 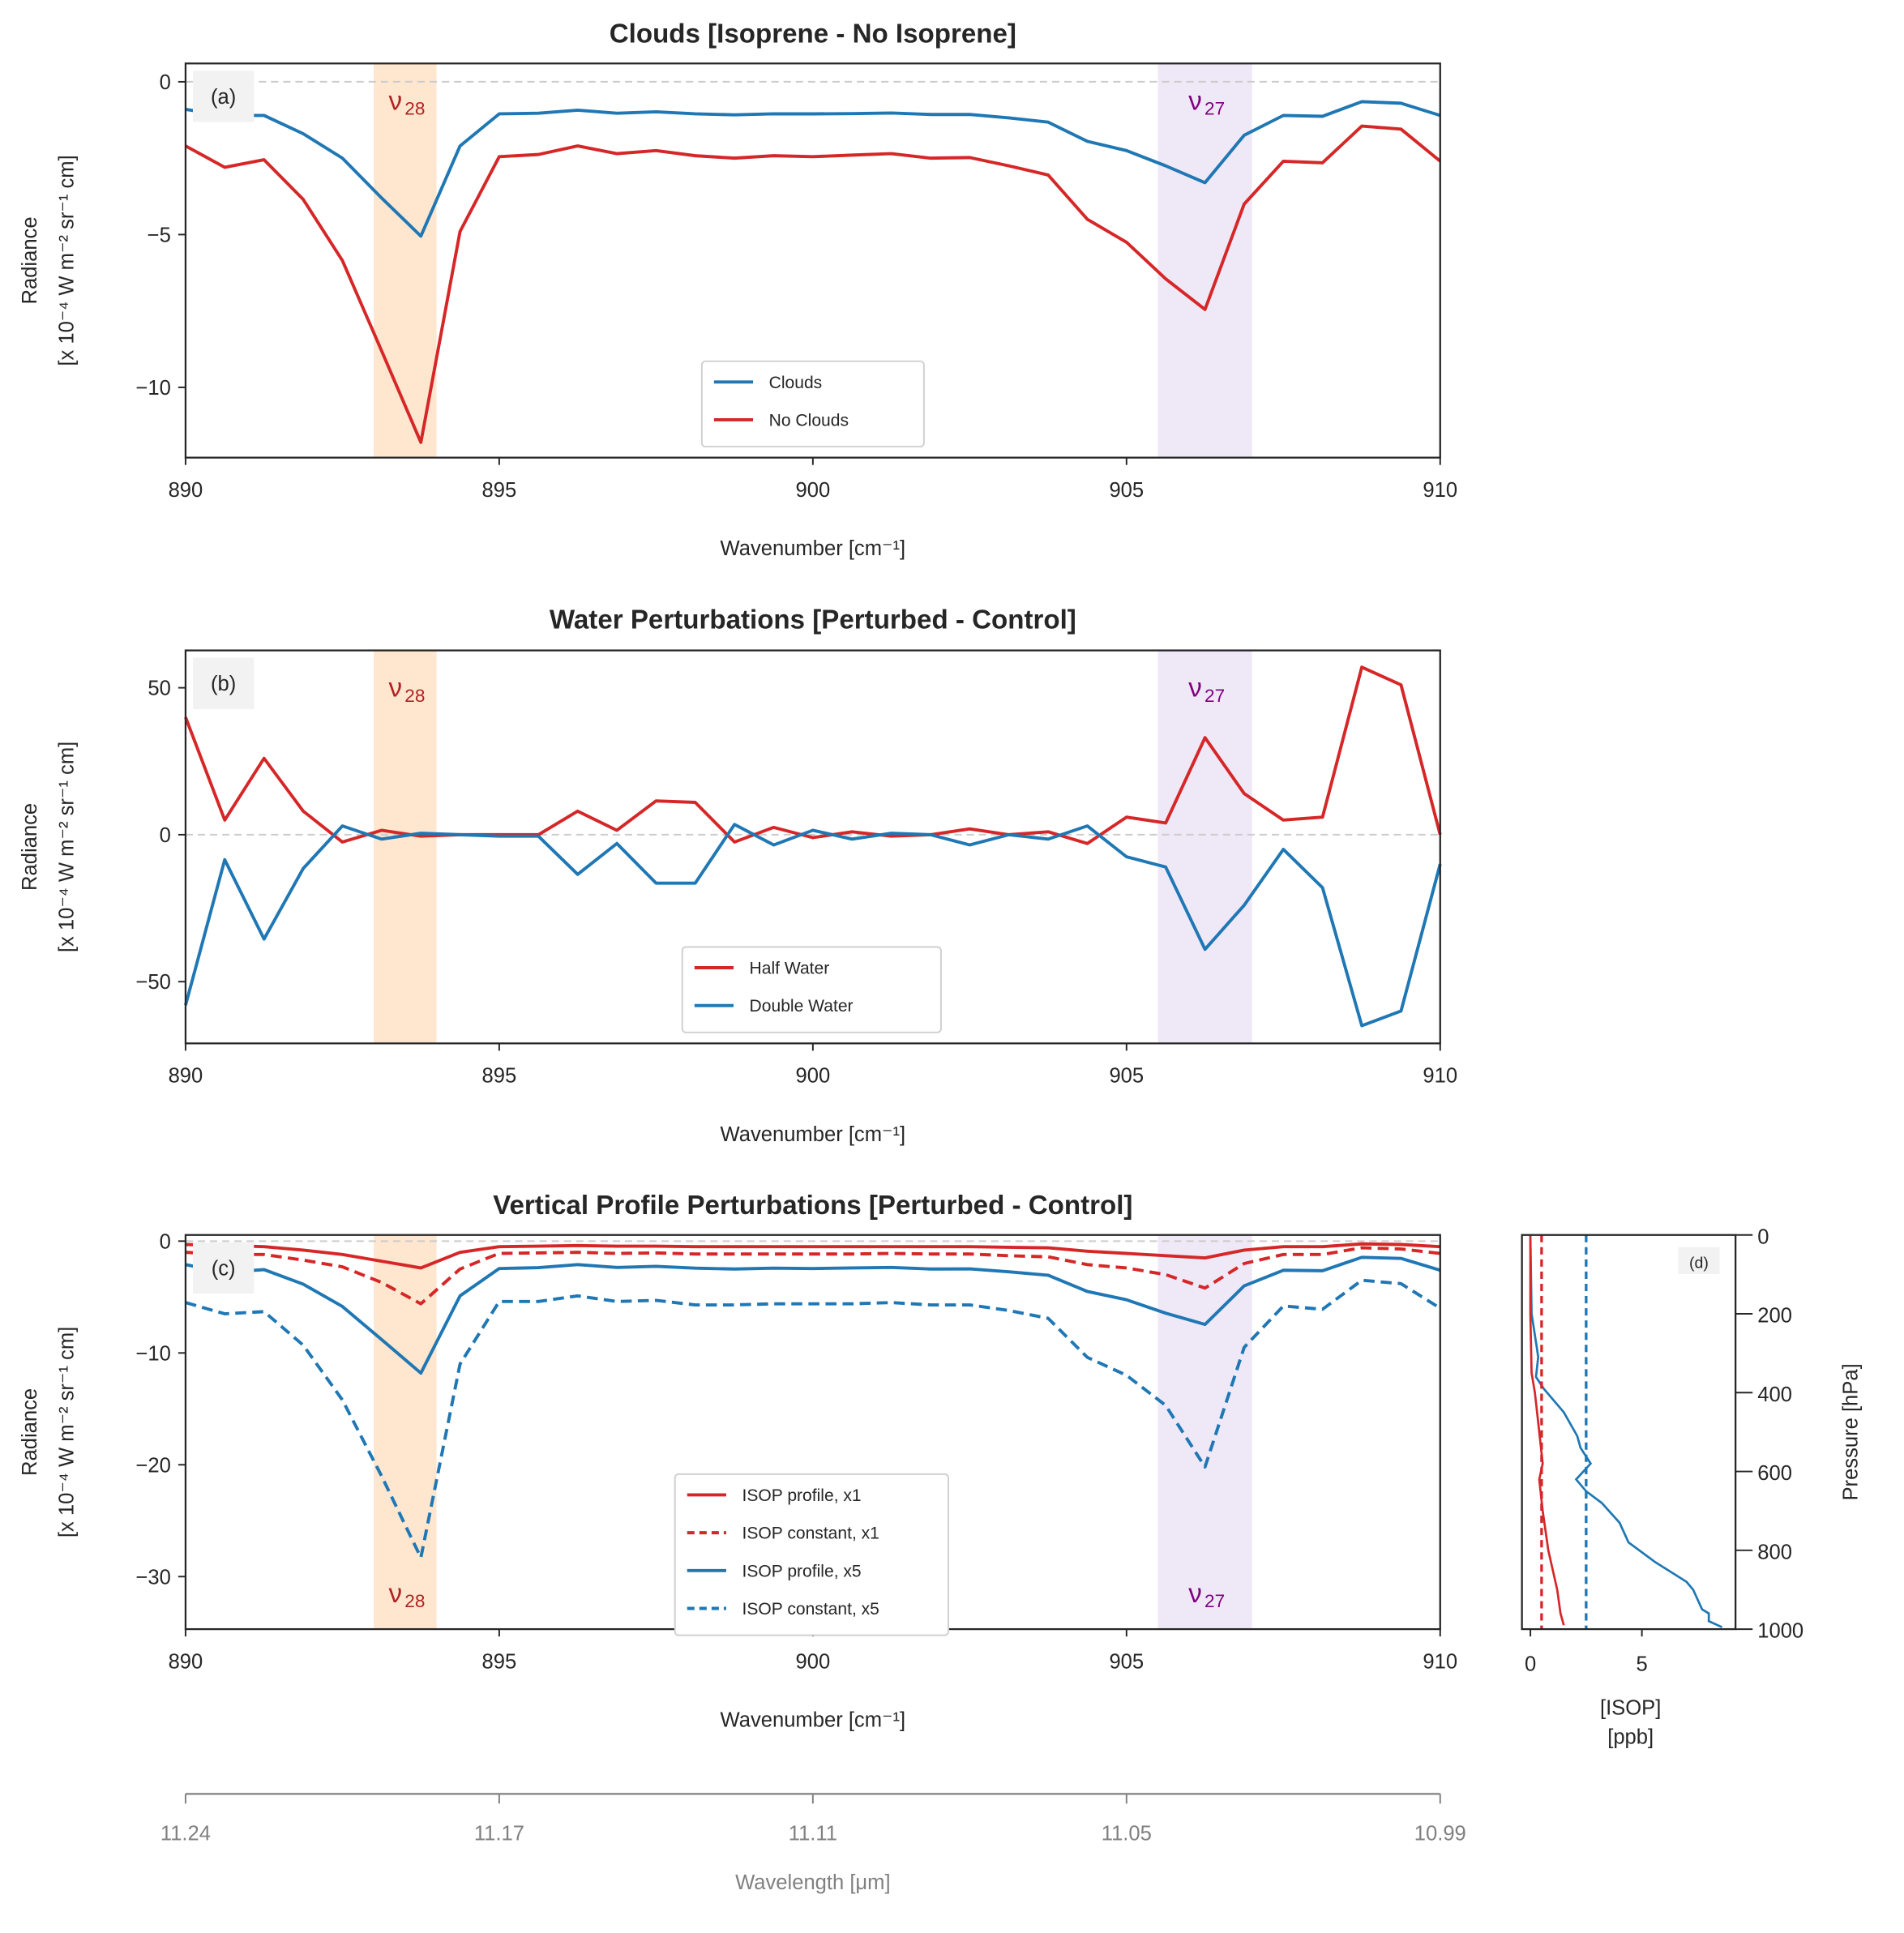 I want to click on wavelength-axis: 11.24 11.17 11.11 11.05 10.99 Wavelength [μm], so click(x=813, y=1843).